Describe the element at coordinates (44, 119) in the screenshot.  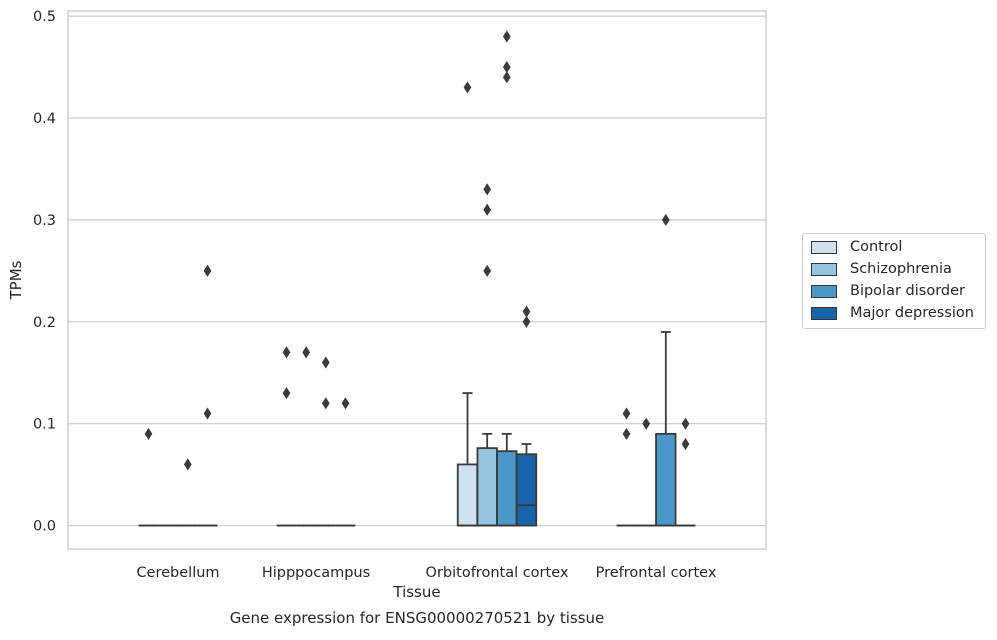
I see `y-tick-label: 0.4` at that location.